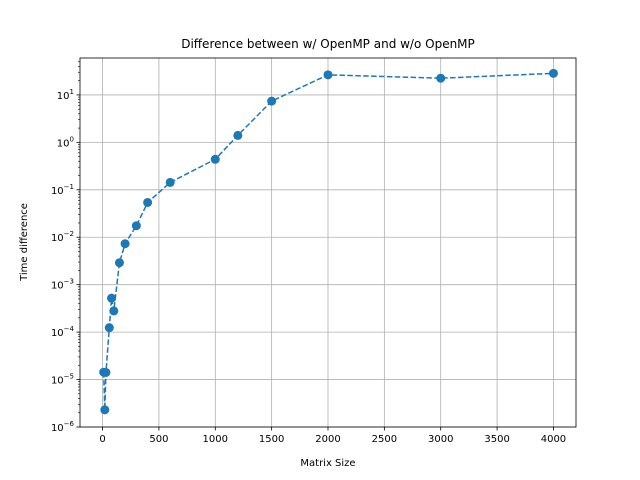  I want to click on y-tick-exponent: −3, so click(69, 282).